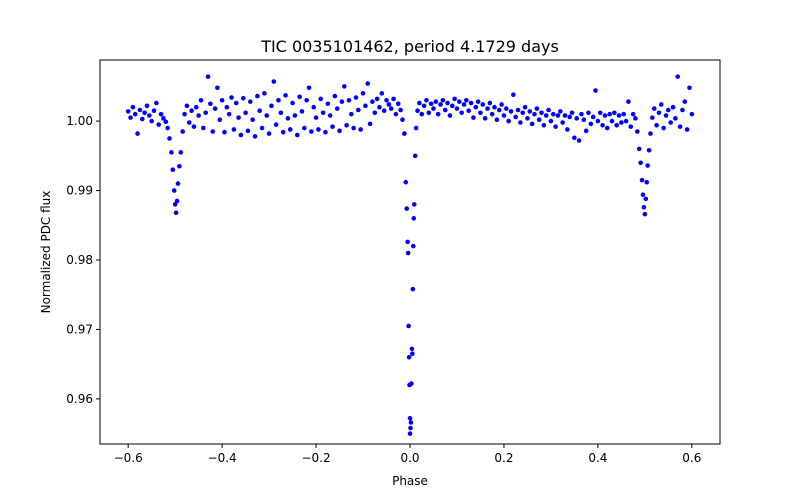 This screenshot has height=500, width=800. Describe the element at coordinates (409, 458) in the screenshot. I see `x-tick-label: 0.0` at that location.